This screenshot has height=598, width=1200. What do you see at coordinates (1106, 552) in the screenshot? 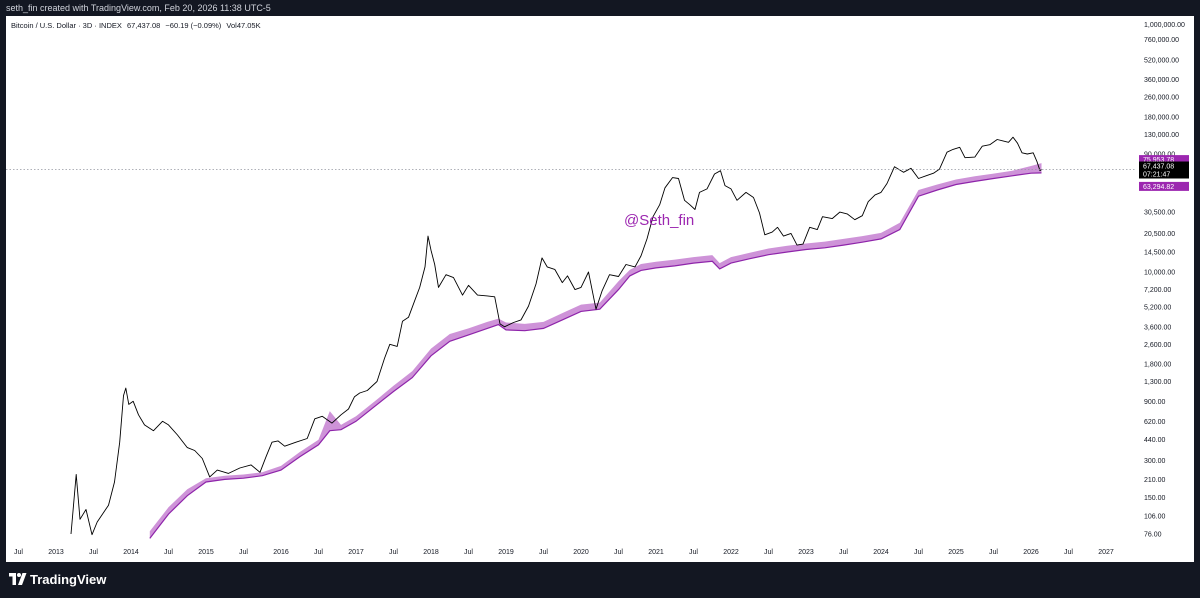
I see `x-tick-label: 2027` at bounding box center [1106, 552].